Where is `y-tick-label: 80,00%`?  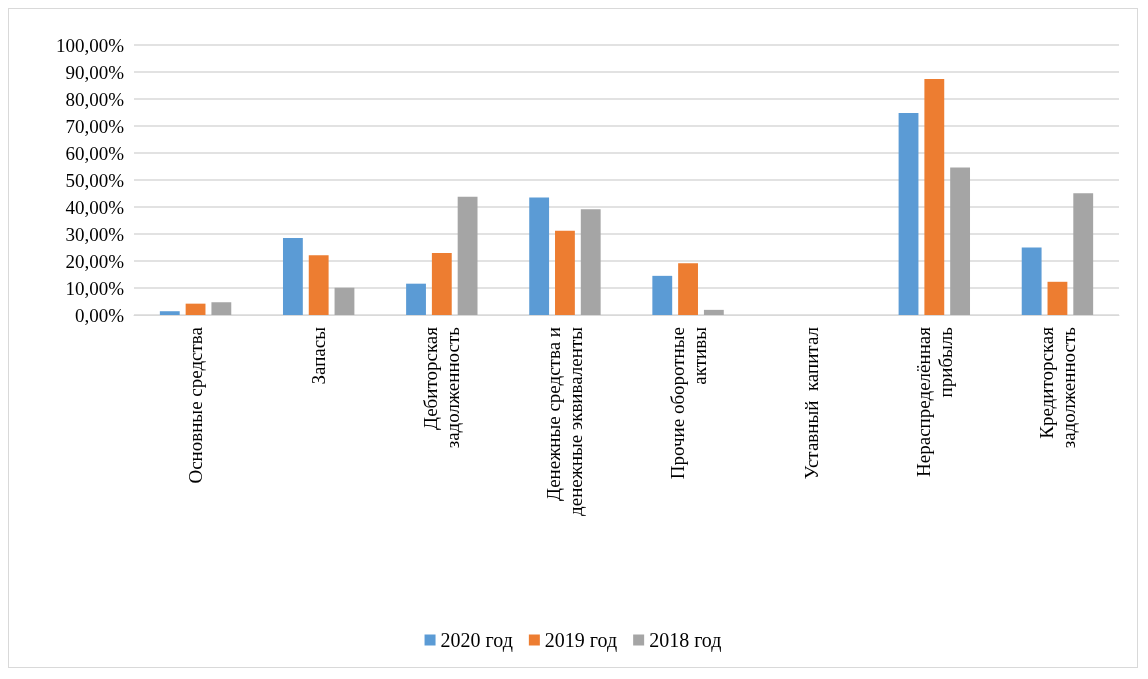
y-tick-label: 80,00% is located at coordinates (95, 99).